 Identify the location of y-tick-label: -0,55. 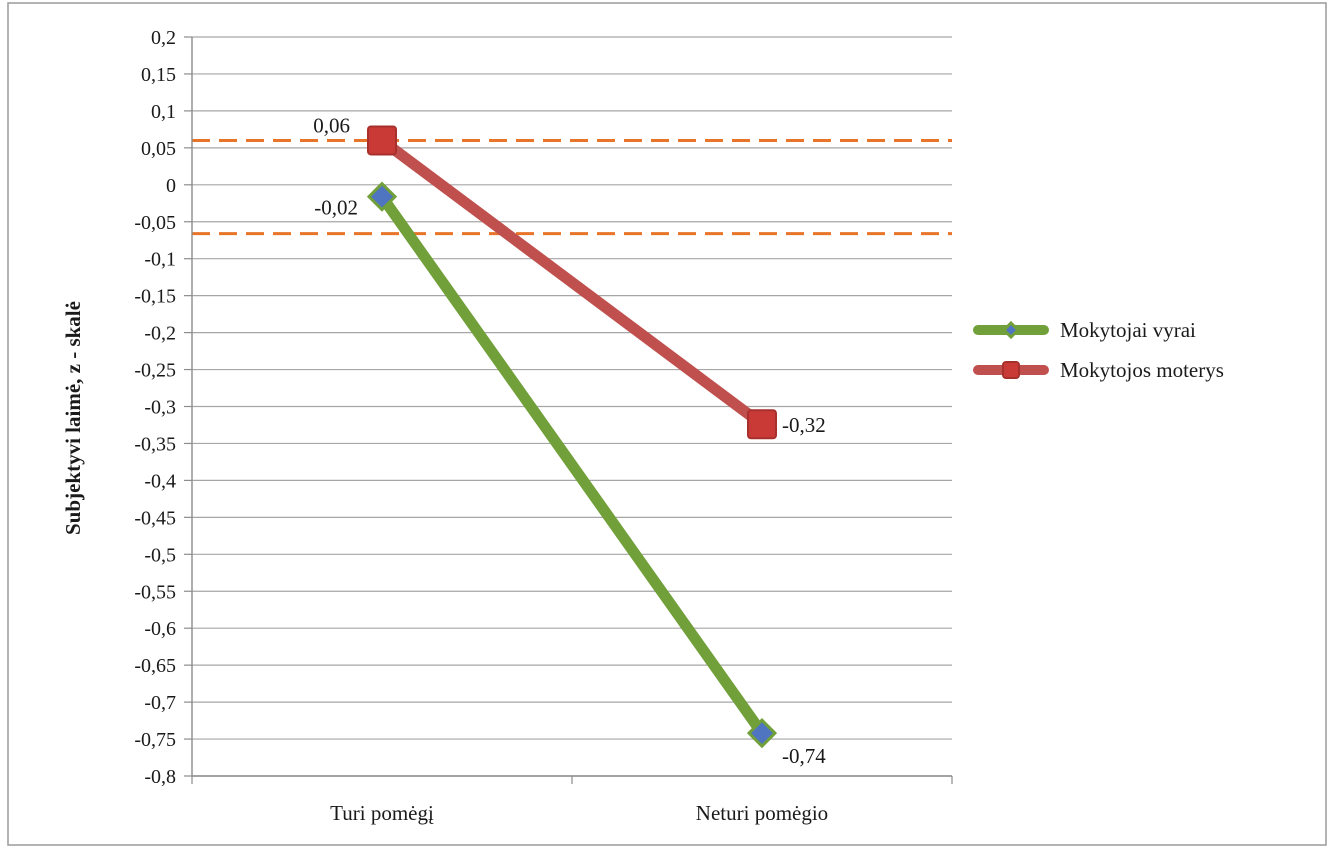
(155, 592).